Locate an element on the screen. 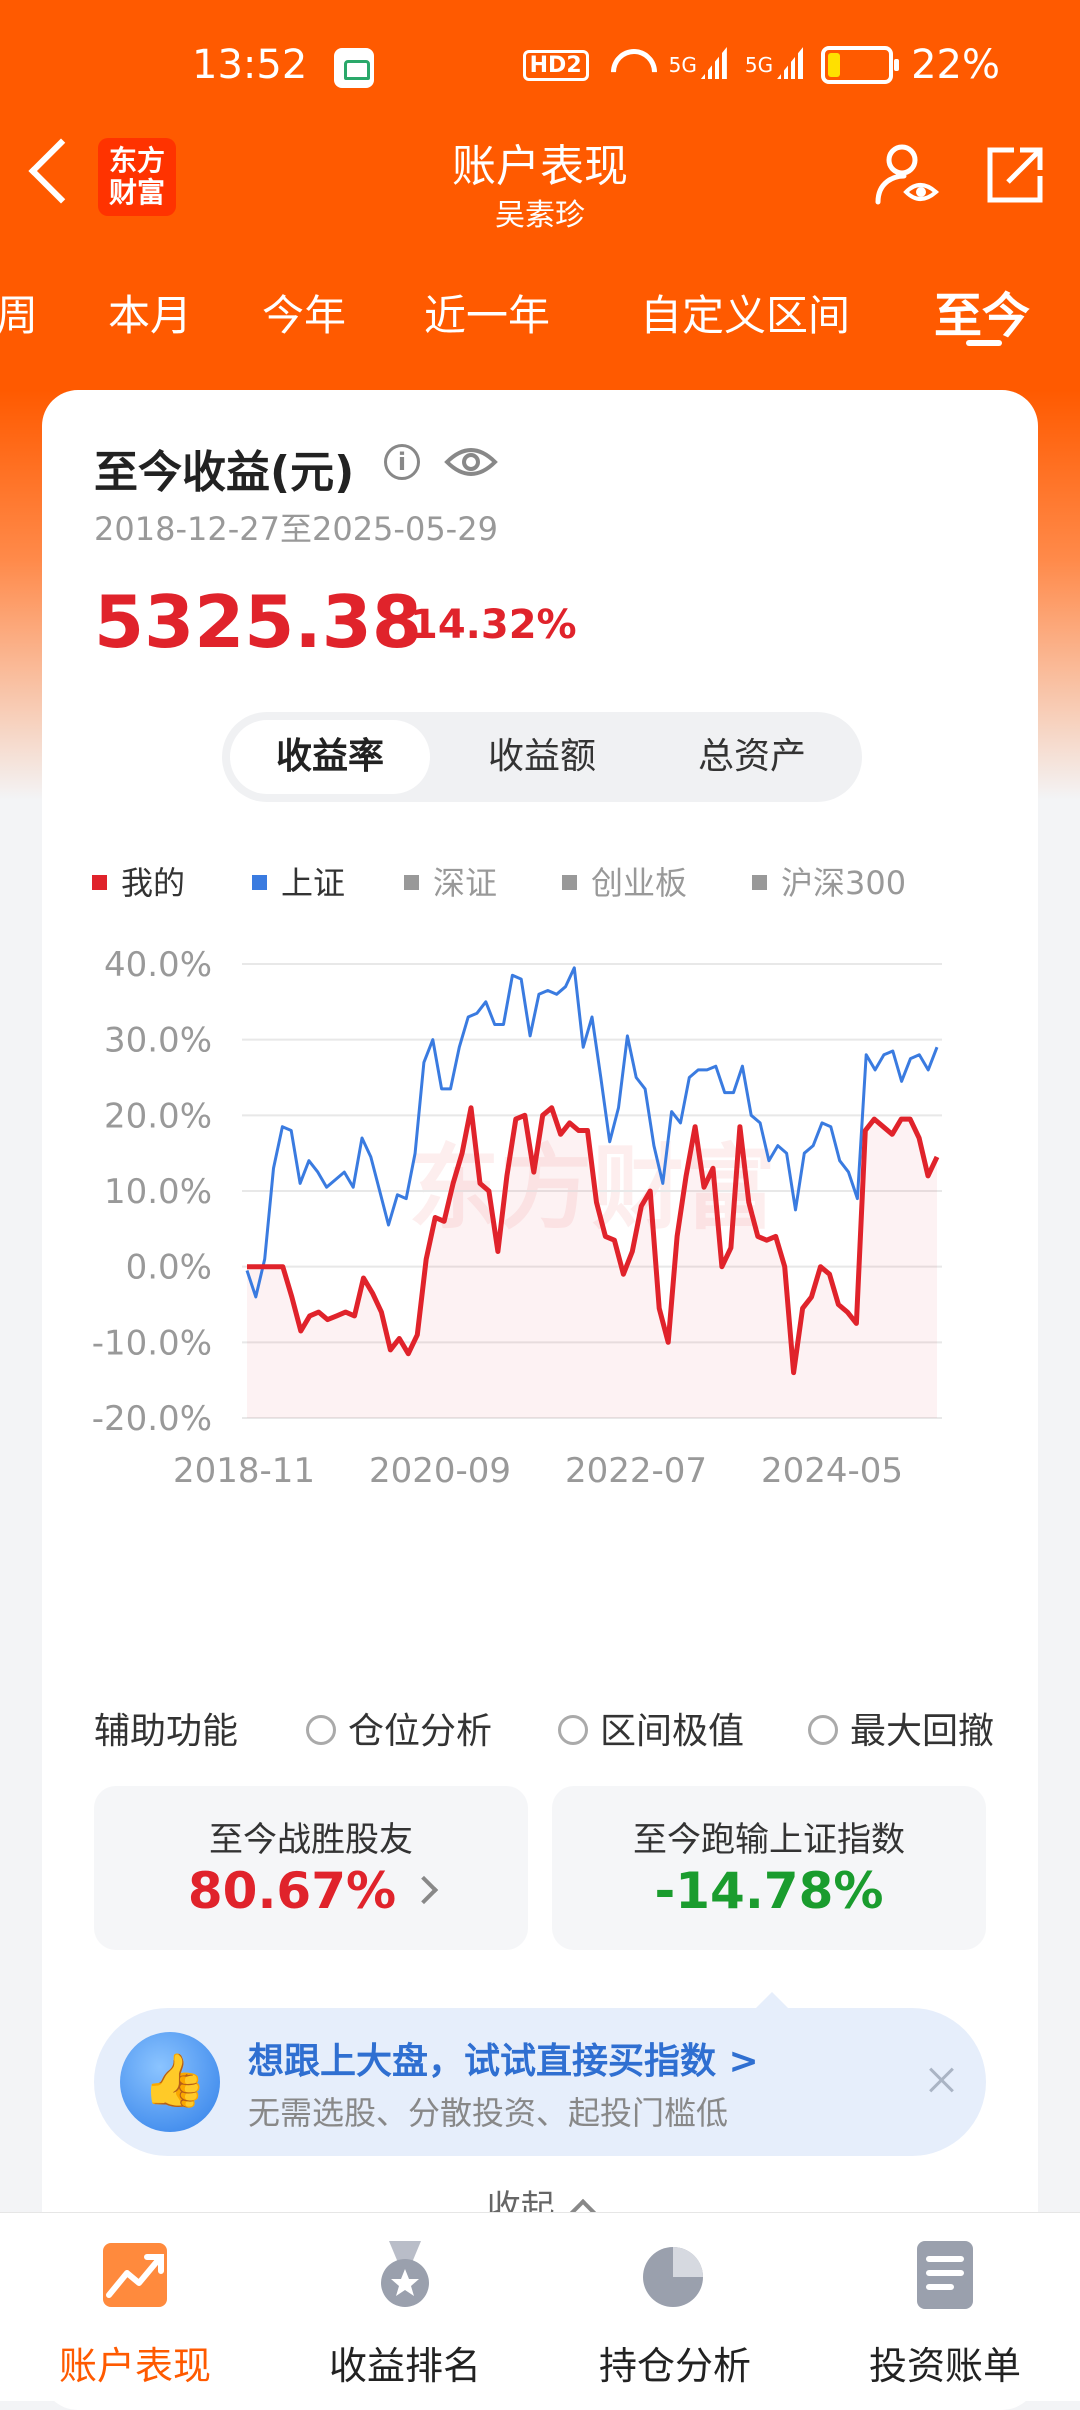  eastmoney-logo: 东方 财富 is located at coordinates (137, 177).